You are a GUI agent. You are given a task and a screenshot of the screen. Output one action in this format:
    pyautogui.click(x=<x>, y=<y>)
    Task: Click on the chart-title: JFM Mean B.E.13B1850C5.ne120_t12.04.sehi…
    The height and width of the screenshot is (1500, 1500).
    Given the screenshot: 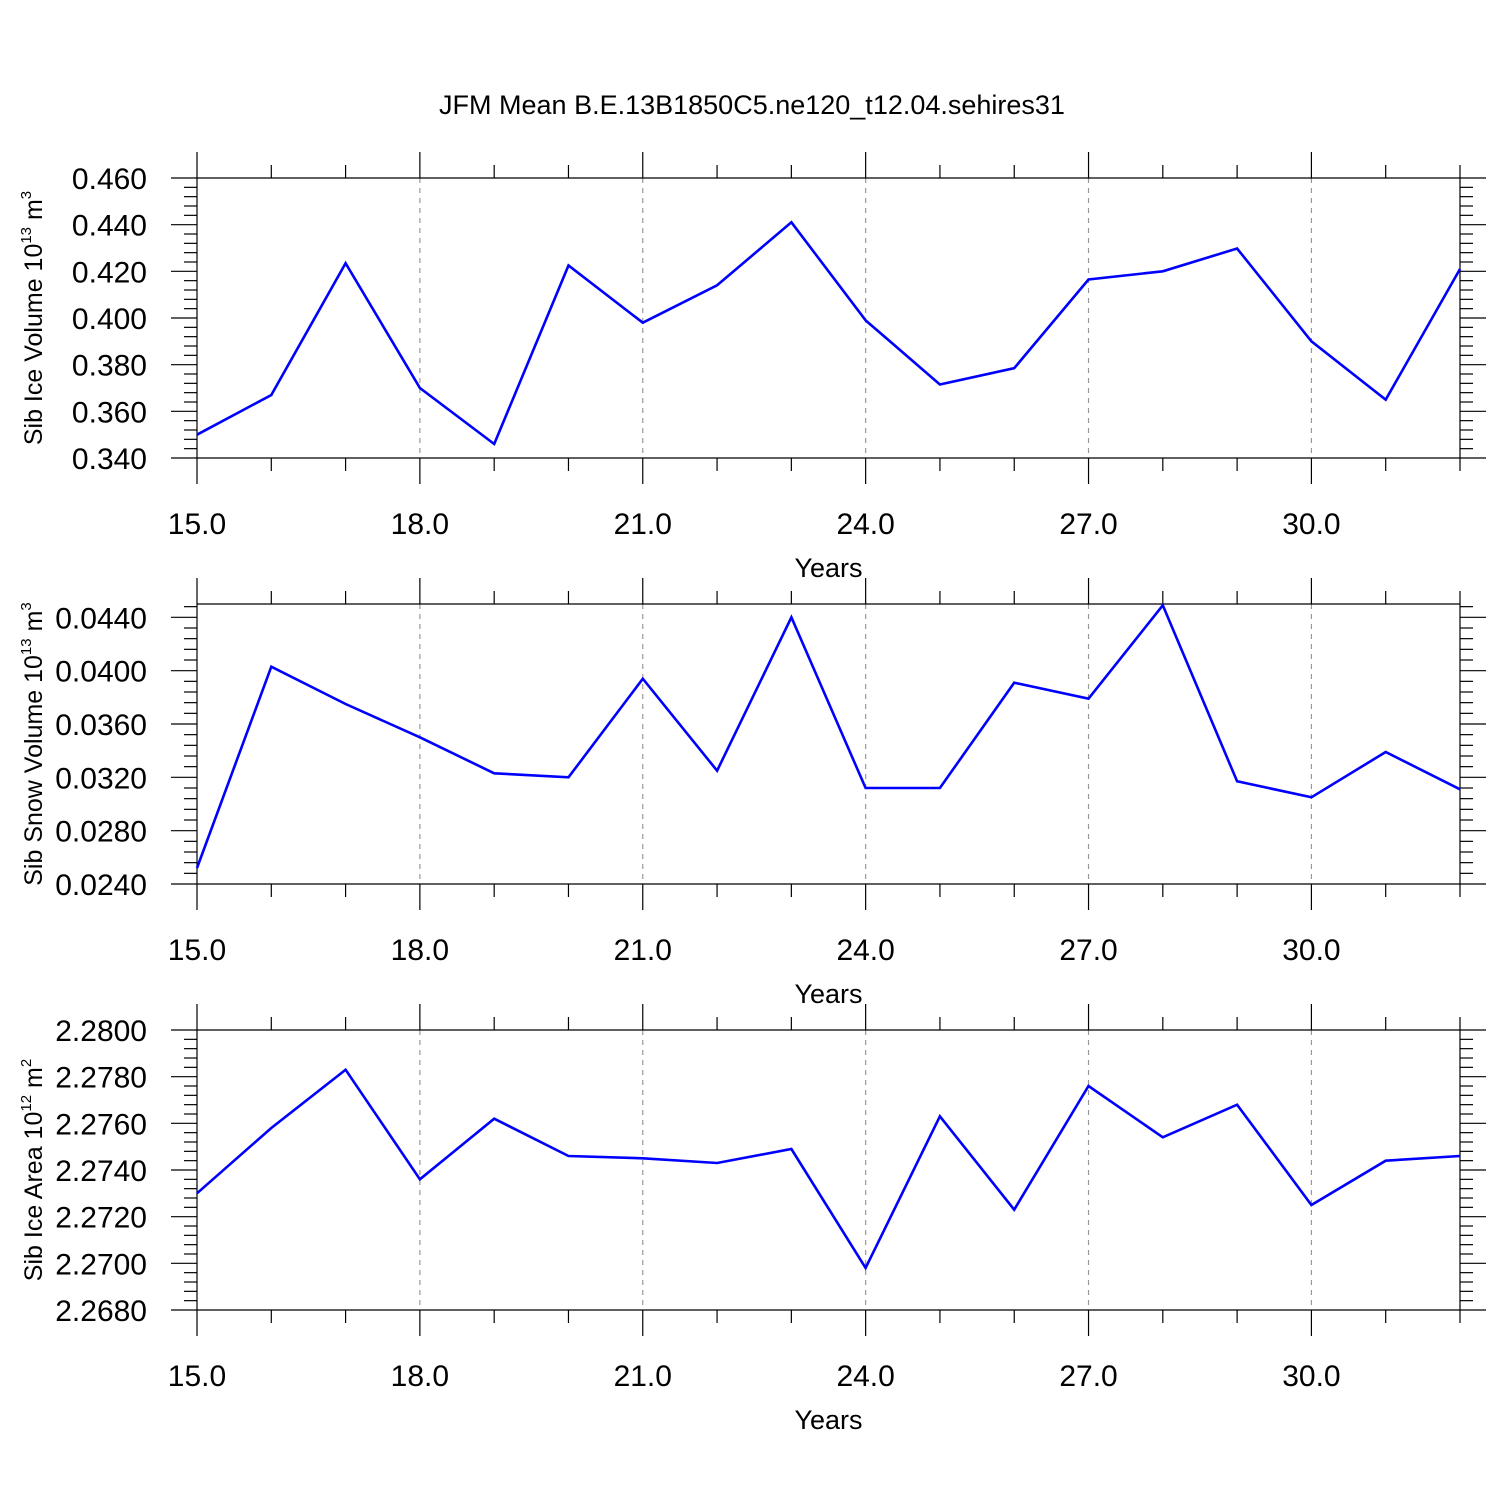 What is the action you would take?
    pyautogui.click(x=752, y=105)
    